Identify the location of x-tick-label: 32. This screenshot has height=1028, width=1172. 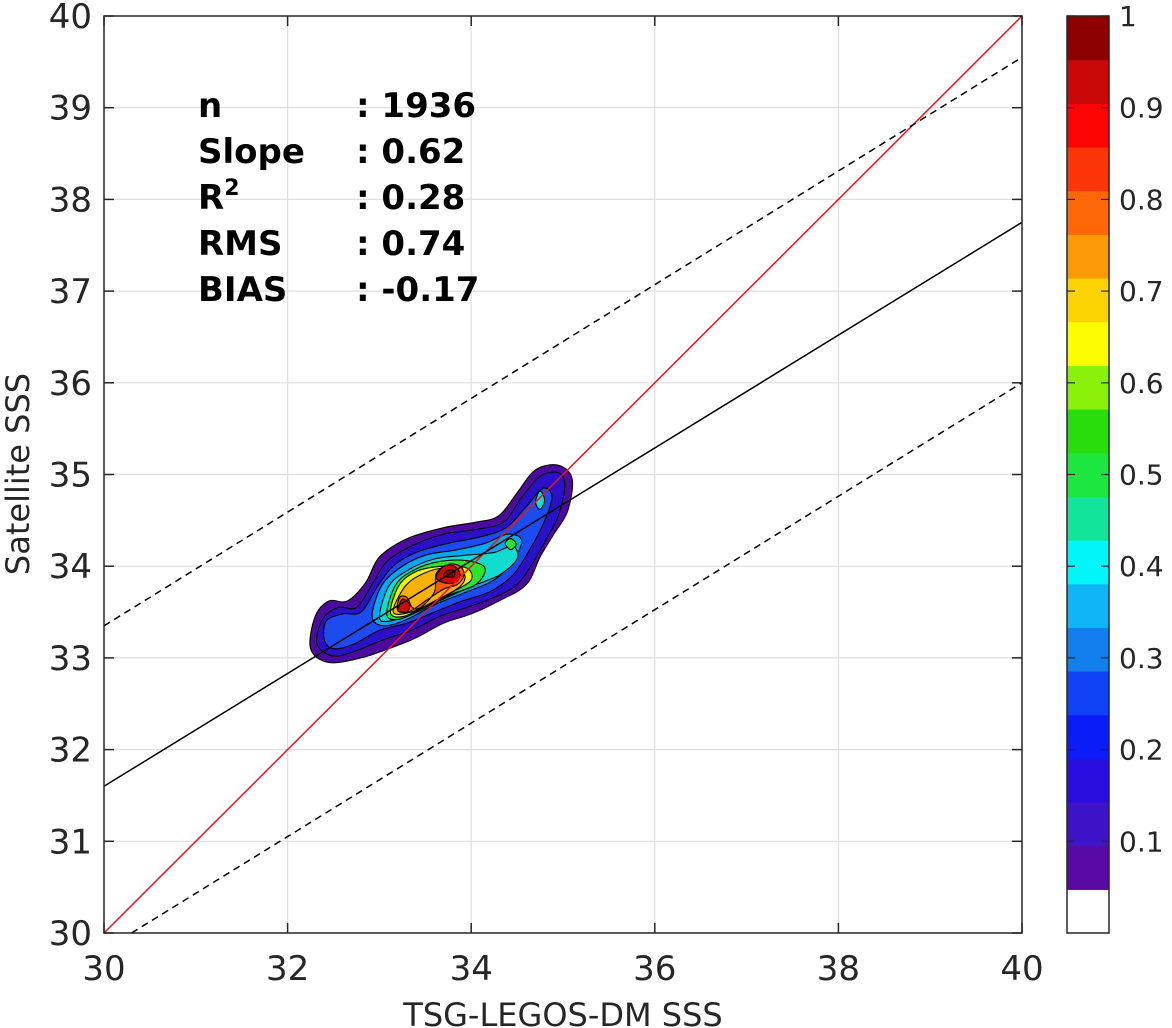
(287, 969).